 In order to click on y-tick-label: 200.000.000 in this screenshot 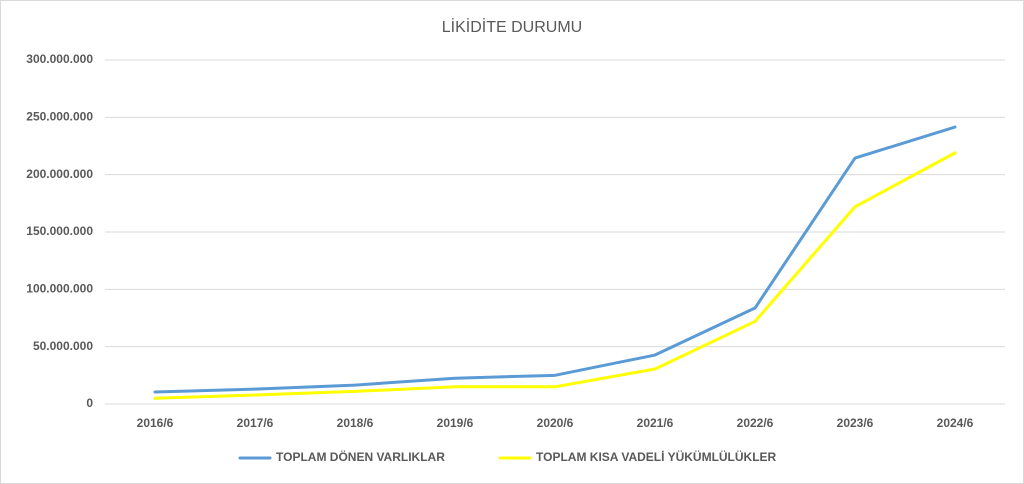, I will do `click(59, 174)`.